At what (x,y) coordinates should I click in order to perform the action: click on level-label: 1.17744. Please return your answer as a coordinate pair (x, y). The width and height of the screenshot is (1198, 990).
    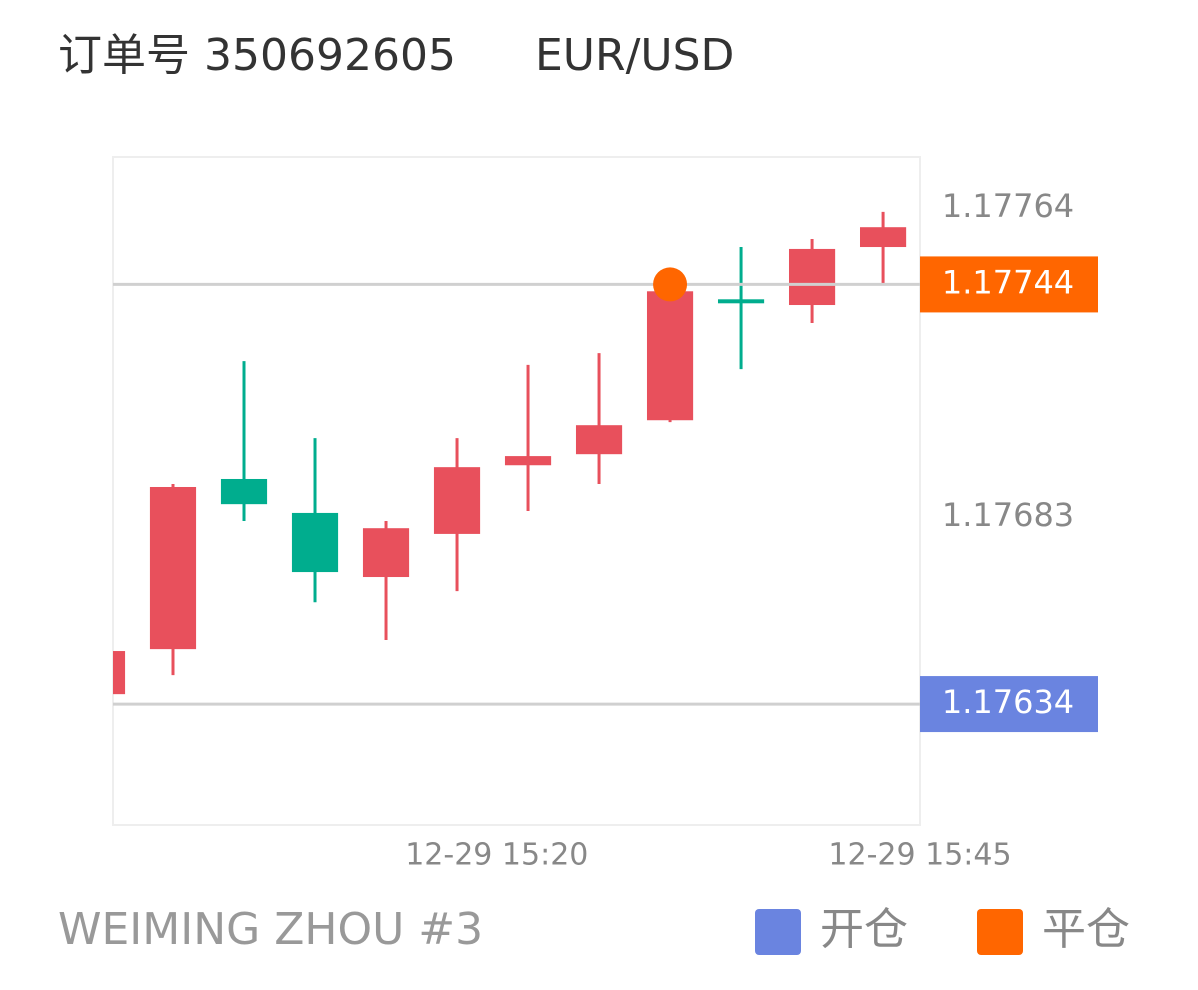
    Looking at the image, I should click on (1008, 282).